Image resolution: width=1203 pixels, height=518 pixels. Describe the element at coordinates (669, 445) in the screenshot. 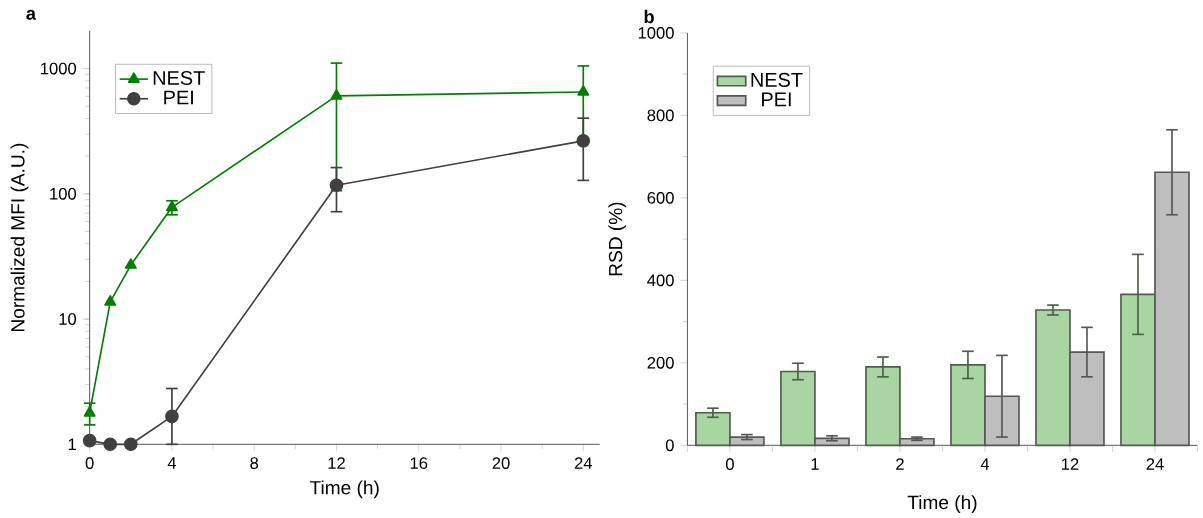

I see `y-tick-label: 0` at that location.